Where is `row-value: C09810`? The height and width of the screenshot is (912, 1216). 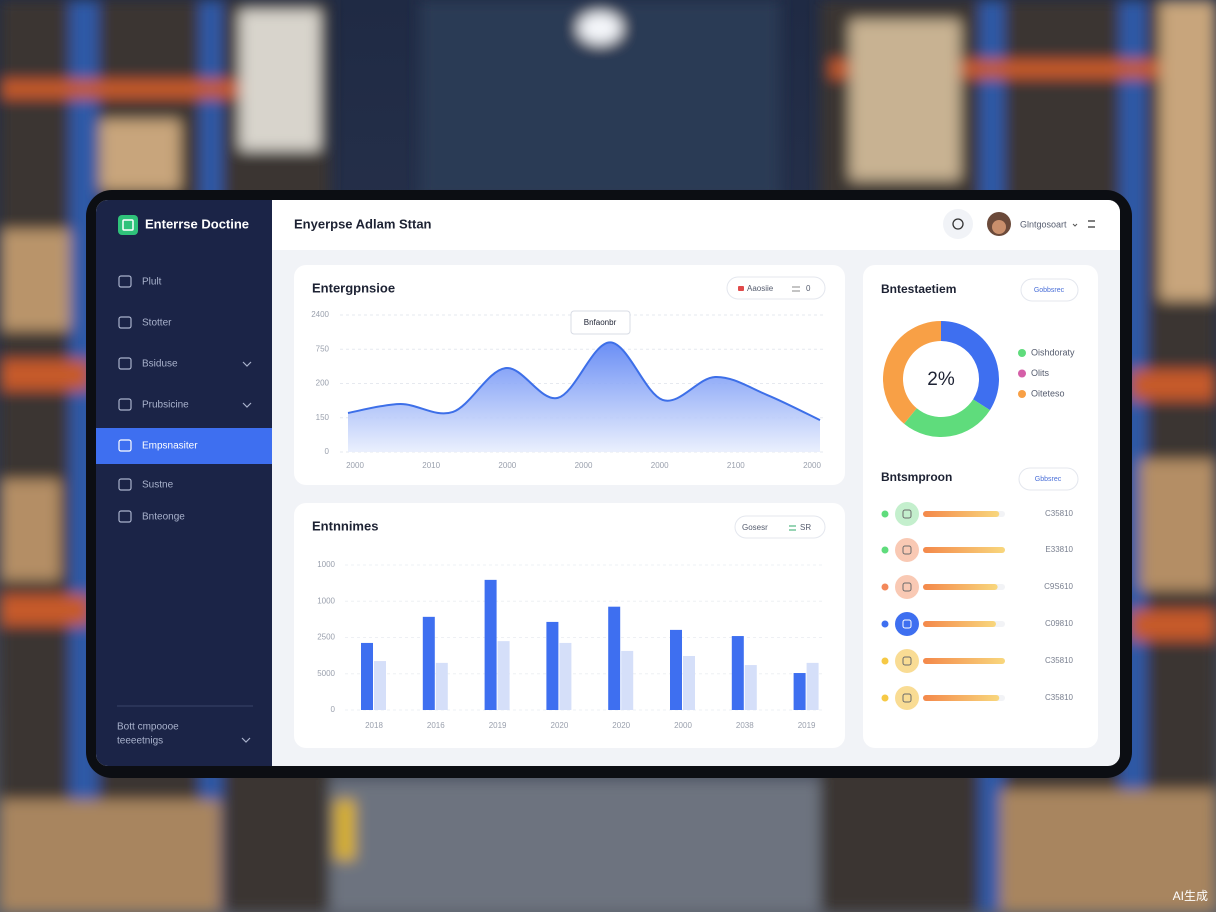
row-value: C09810 is located at coordinates (1059, 623).